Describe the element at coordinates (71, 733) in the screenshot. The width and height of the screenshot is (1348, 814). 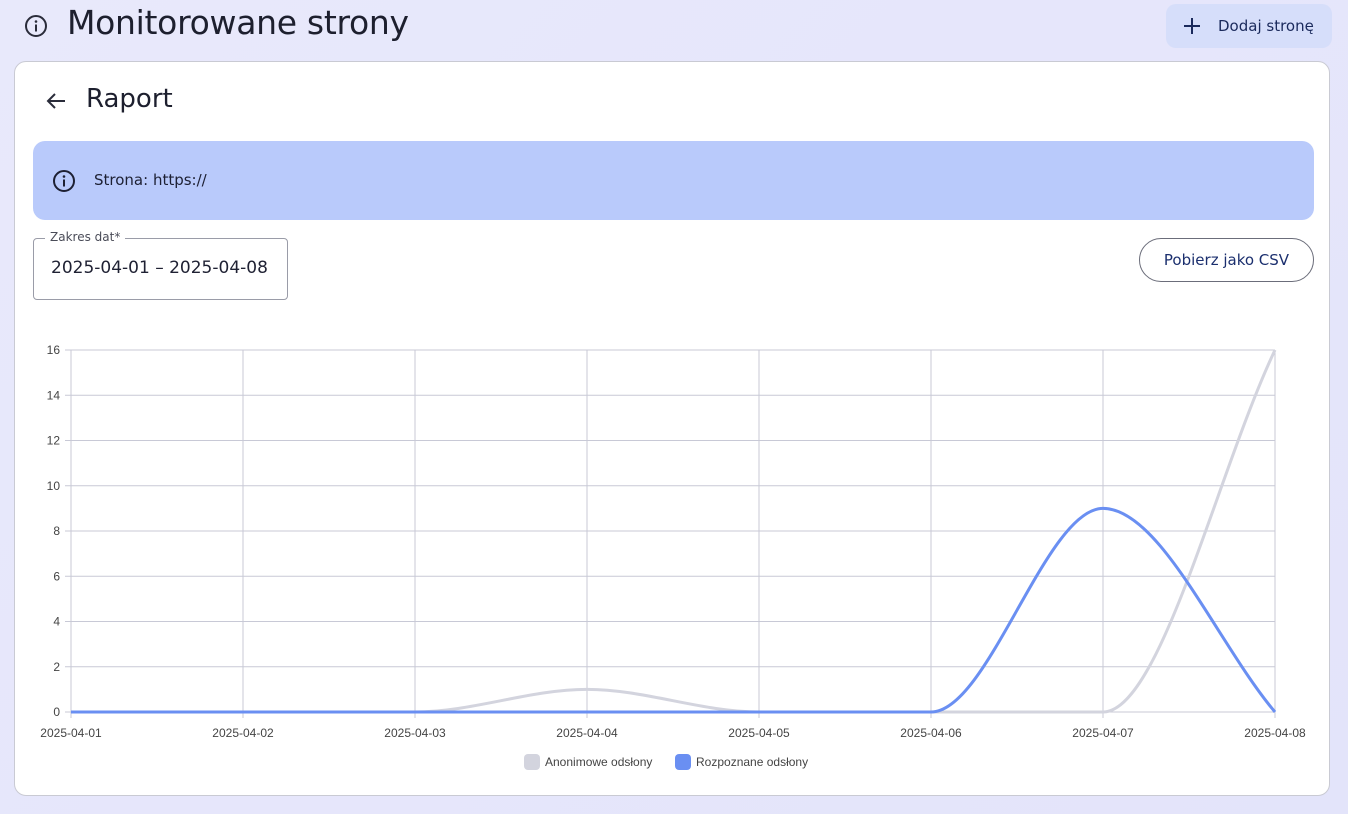
I see `x-tick-label: 2025-04-01` at that location.